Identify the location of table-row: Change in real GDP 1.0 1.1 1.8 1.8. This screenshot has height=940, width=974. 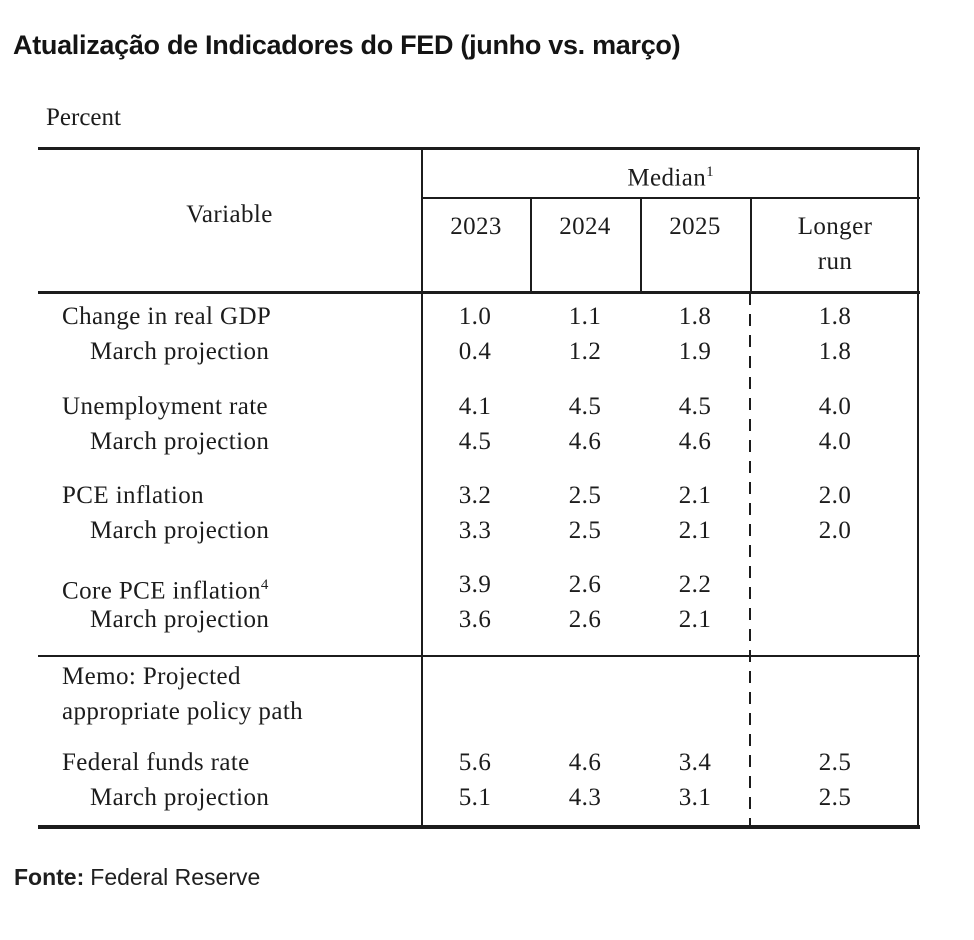
(479, 317).